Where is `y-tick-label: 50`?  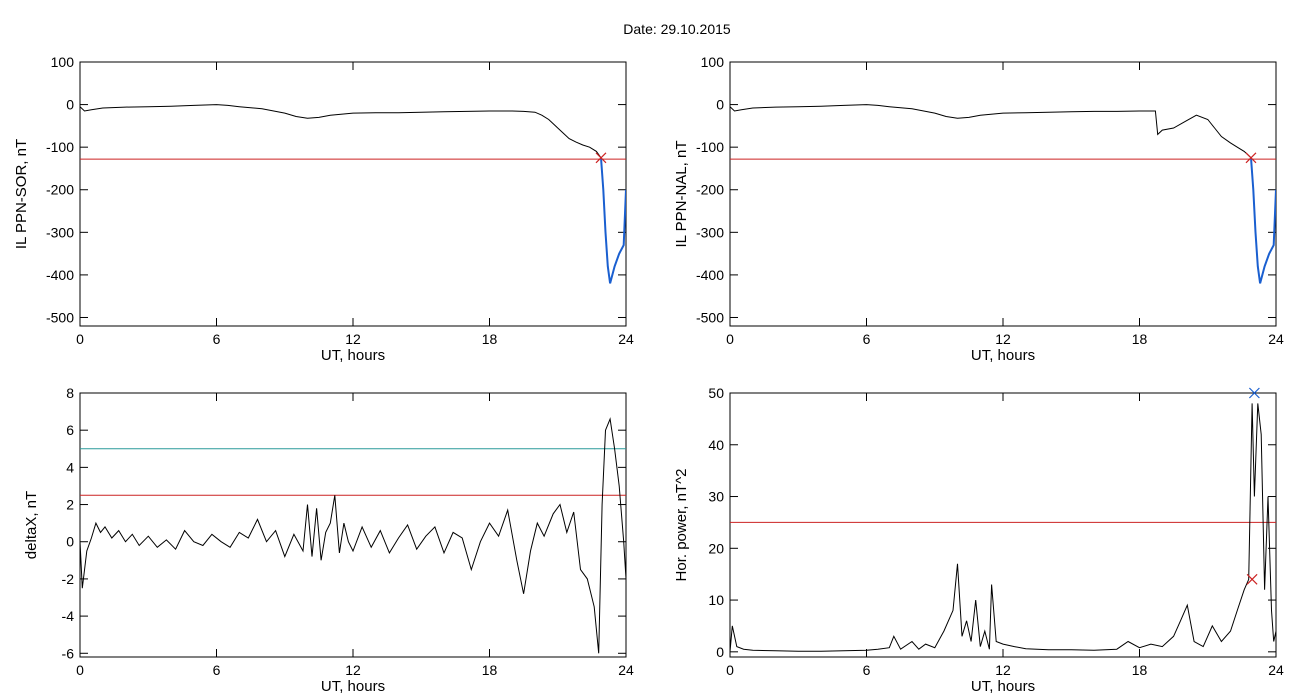
y-tick-label: 50 is located at coordinates (716, 393).